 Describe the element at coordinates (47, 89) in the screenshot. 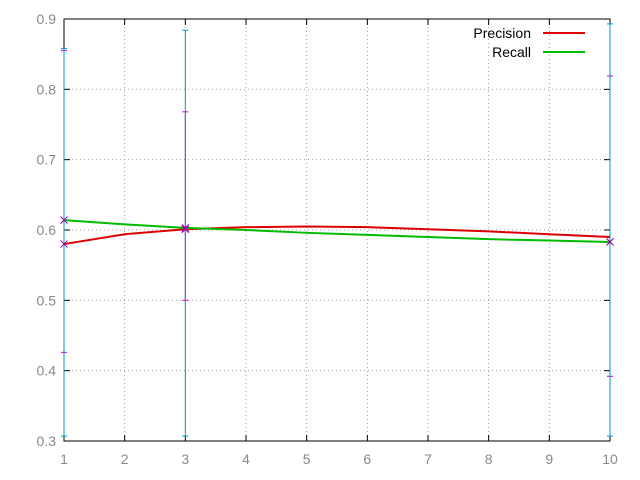

I see `y-tick-label: 0.8` at that location.